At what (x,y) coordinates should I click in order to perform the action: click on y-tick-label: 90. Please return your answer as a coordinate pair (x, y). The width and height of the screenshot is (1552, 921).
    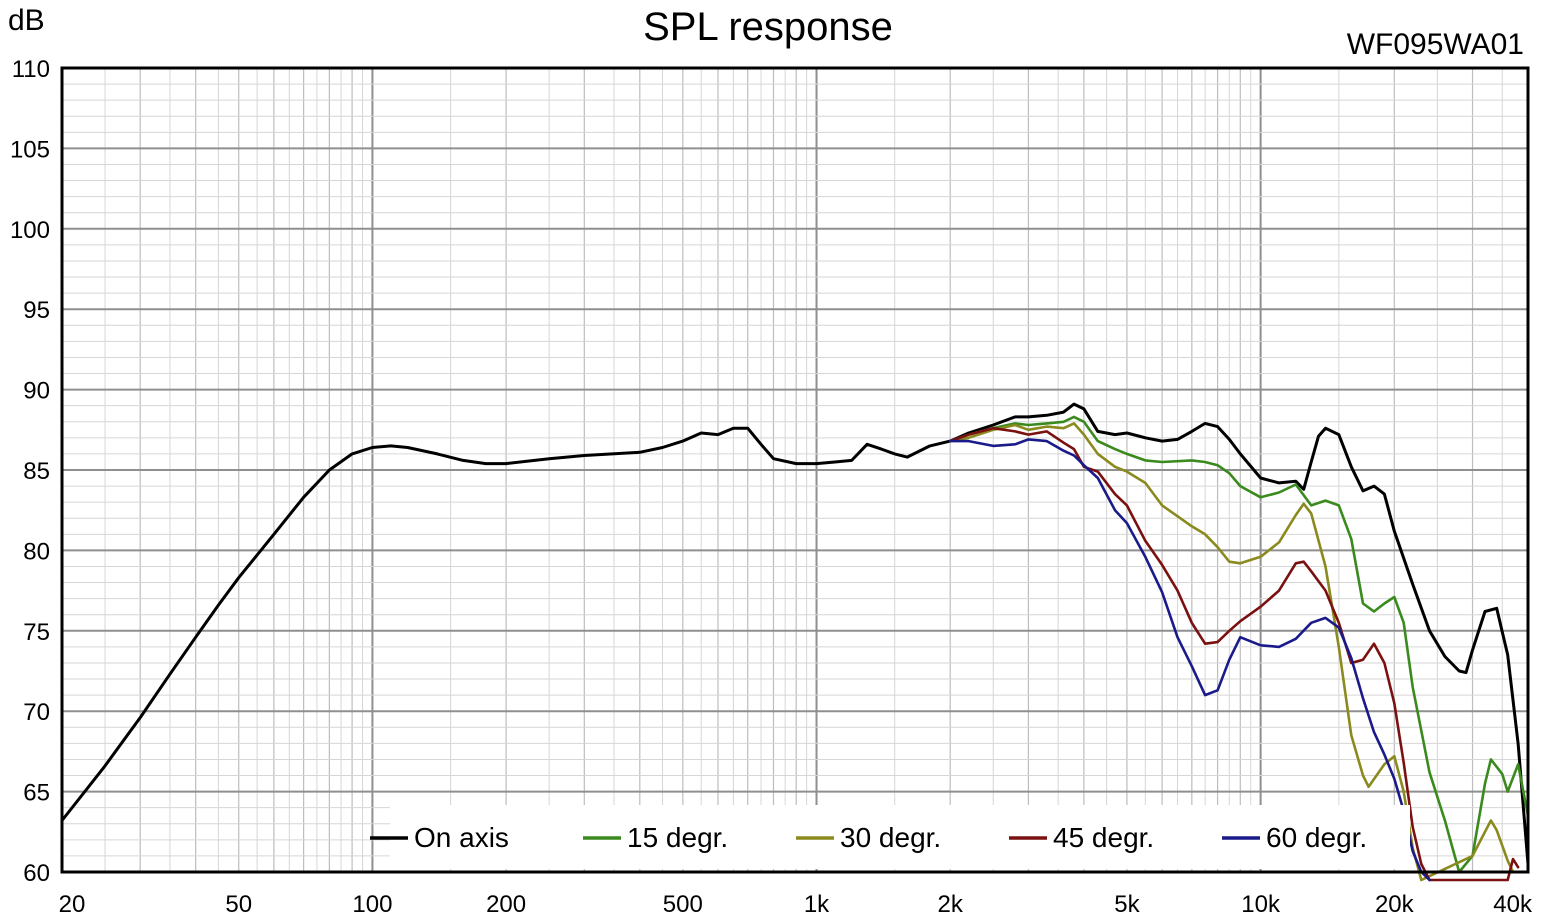
    Looking at the image, I should click on (36, 391).